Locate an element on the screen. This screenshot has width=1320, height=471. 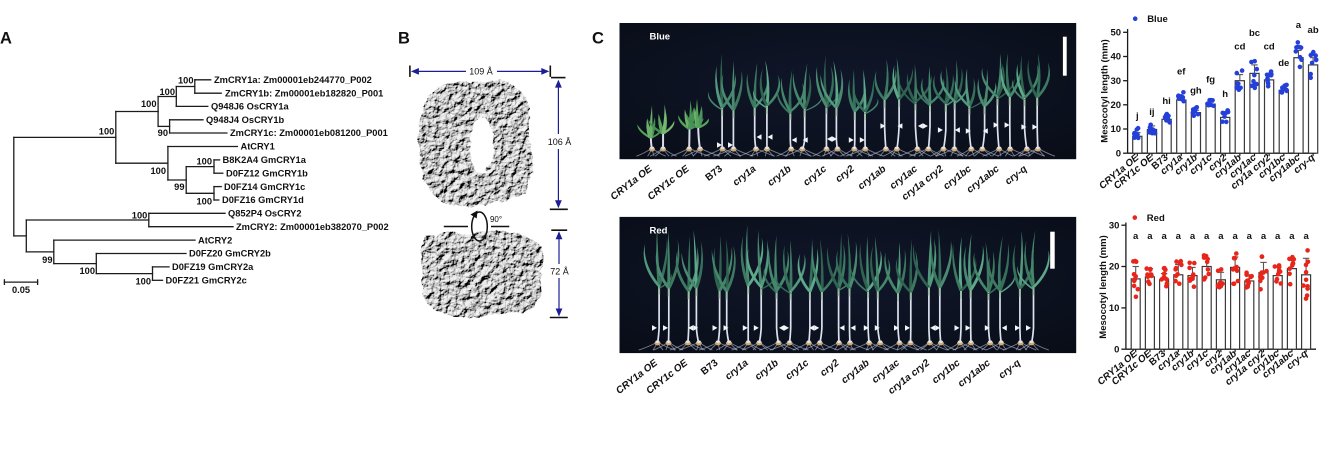
svg-text: ZmCRY2: Zm00001eb382070_P002 is located at coordinates (312, 227).